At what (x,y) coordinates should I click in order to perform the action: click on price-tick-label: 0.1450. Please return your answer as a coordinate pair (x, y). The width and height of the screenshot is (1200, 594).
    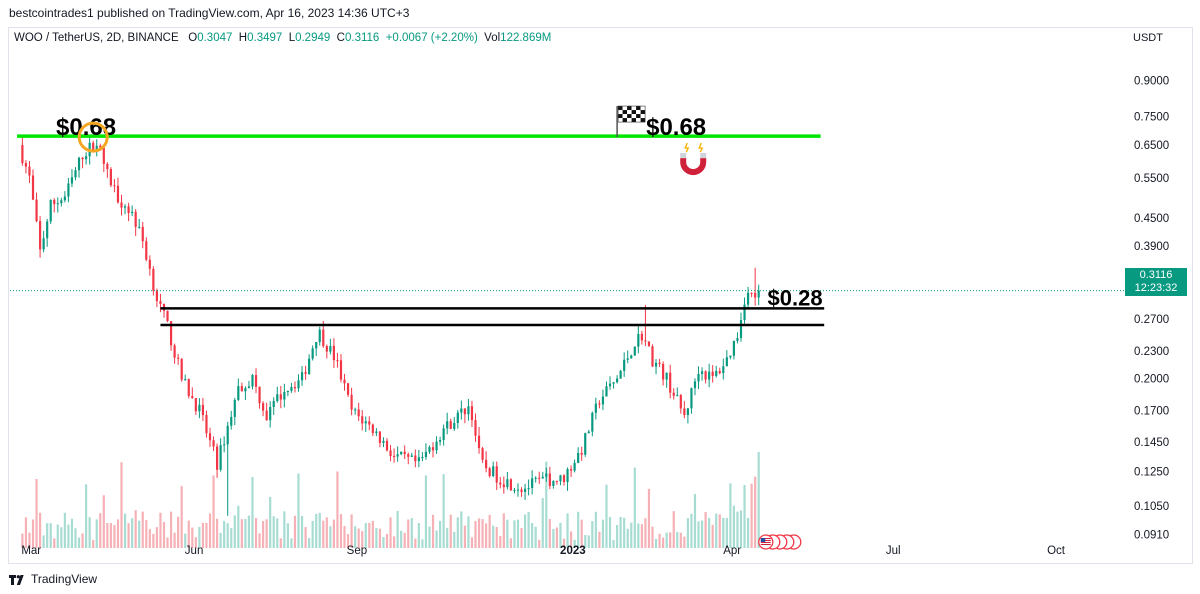
    Looking at the image, I should click on (1151, 443).